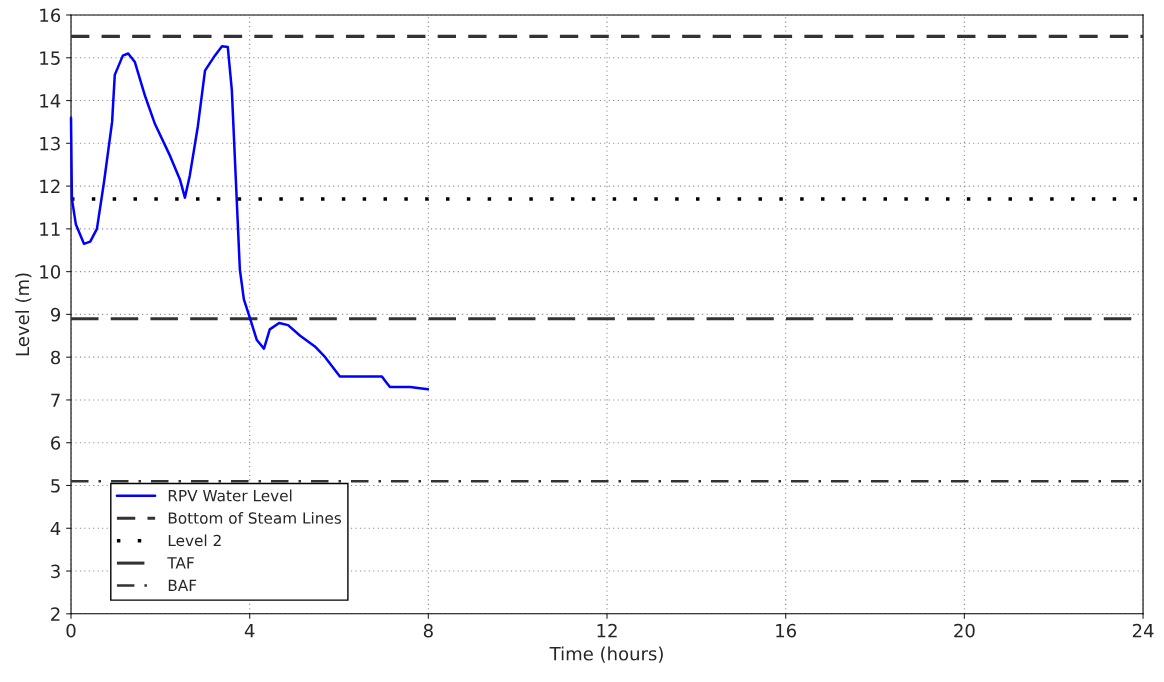 The image size is (1164, 682). I want to click on legend-label: Level 2, so click(194, 540).